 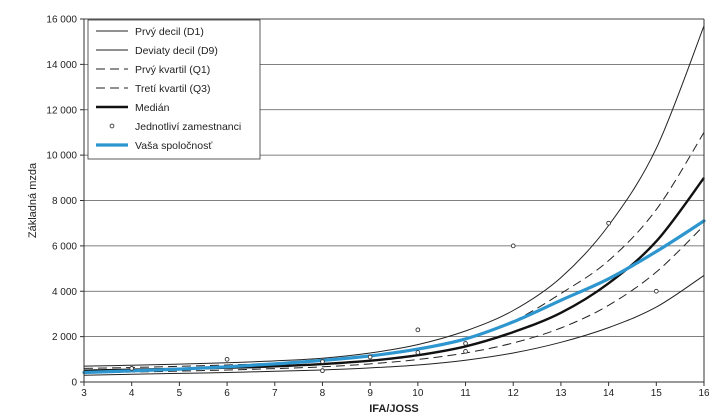 I want to click on y-tick-label: 2 000, so click(x=64, y=337).